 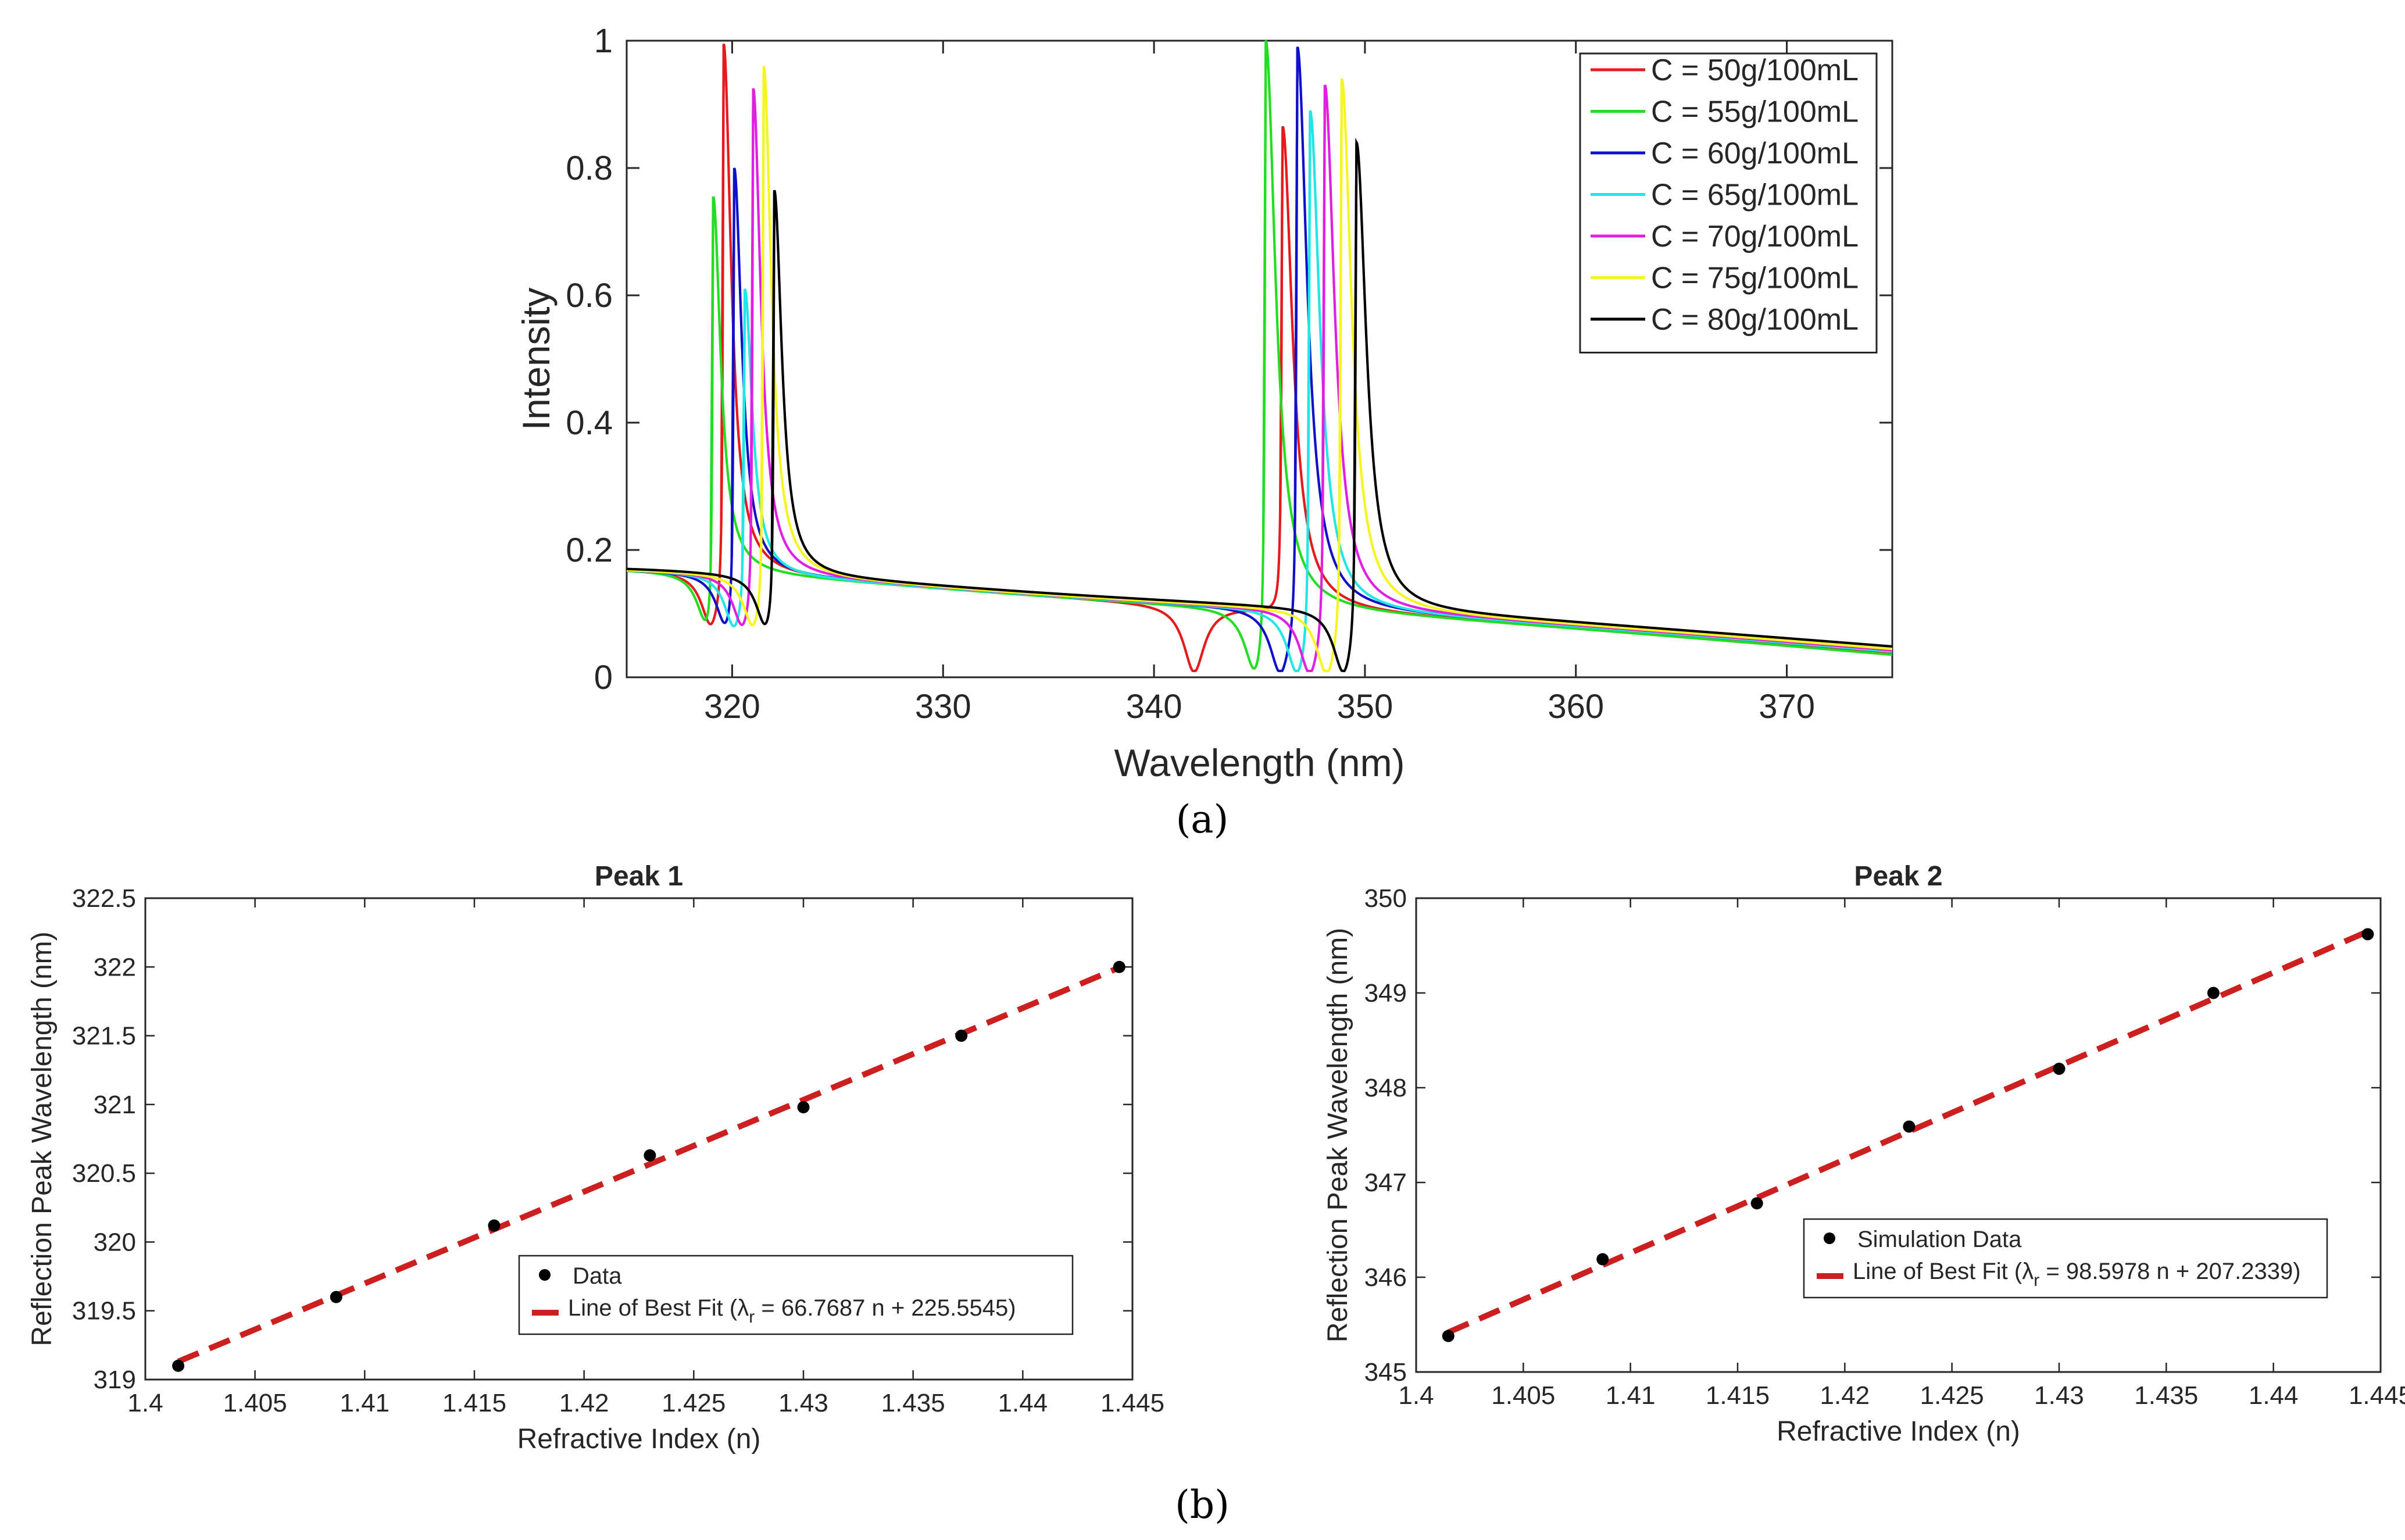 I want to click on caption-a: (a), so click(x=1202, y=820).